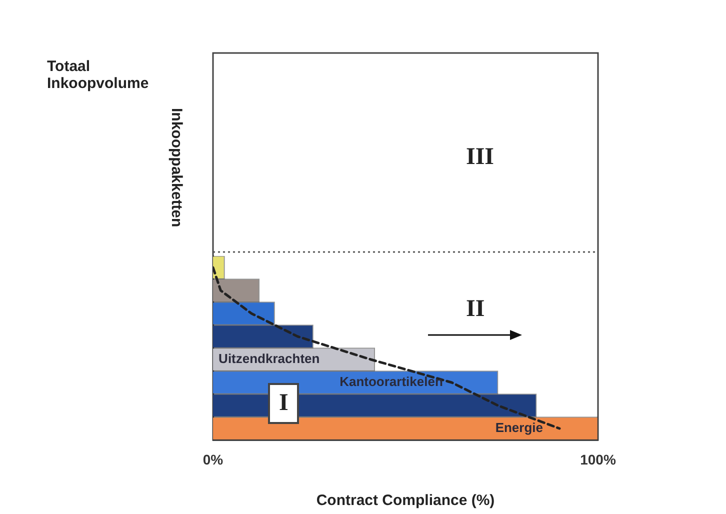  What do you see at coordinates (269, 358) in the screenshot?
I see `y-tick-label: Uitzendkrachten` at bounding box center [269, 358].